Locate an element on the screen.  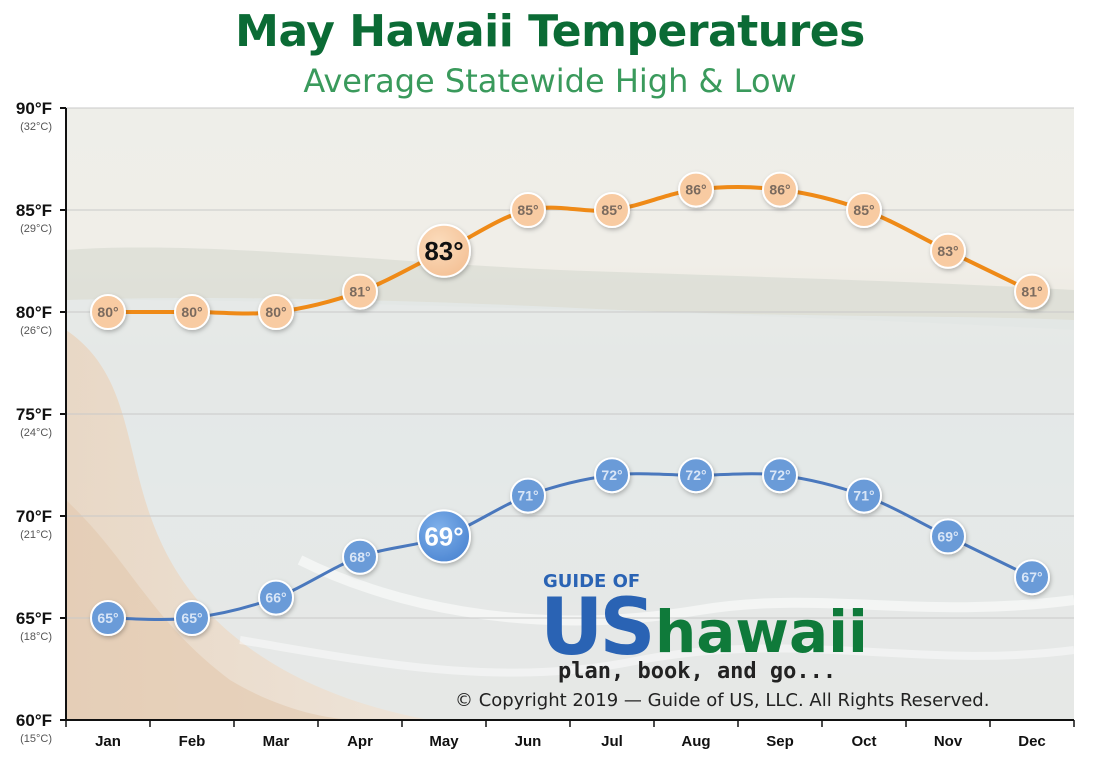
x-tick-label-feb: Feb is located at coordinates (192, 741).